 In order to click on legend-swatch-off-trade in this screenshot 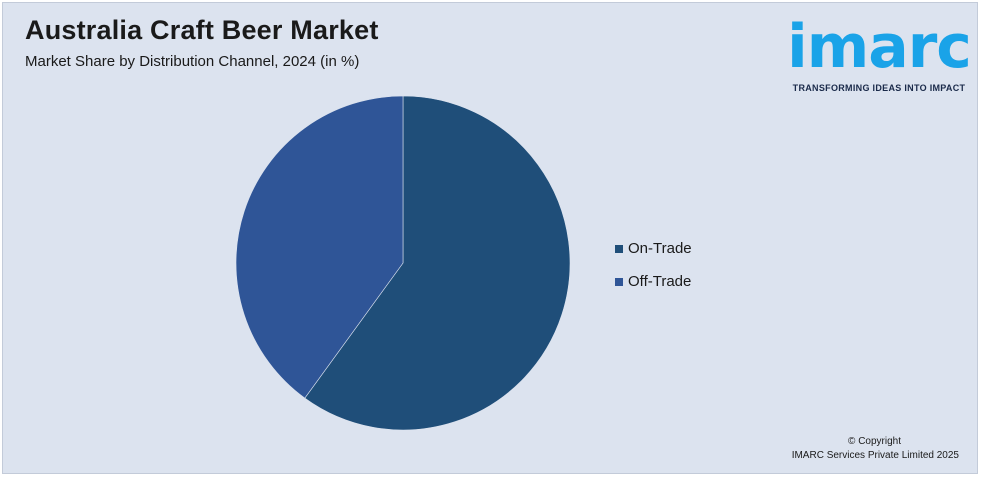, I will do `click(619, 281)`.